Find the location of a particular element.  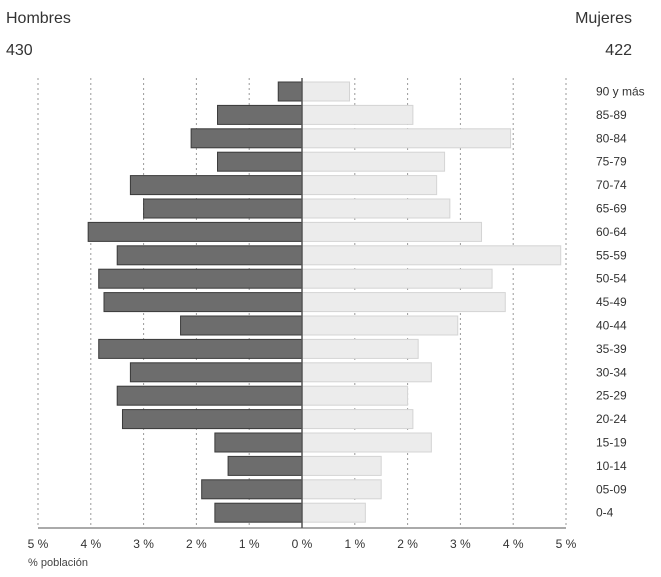

age-label: 15-19 is located at coordinates (611, 443).